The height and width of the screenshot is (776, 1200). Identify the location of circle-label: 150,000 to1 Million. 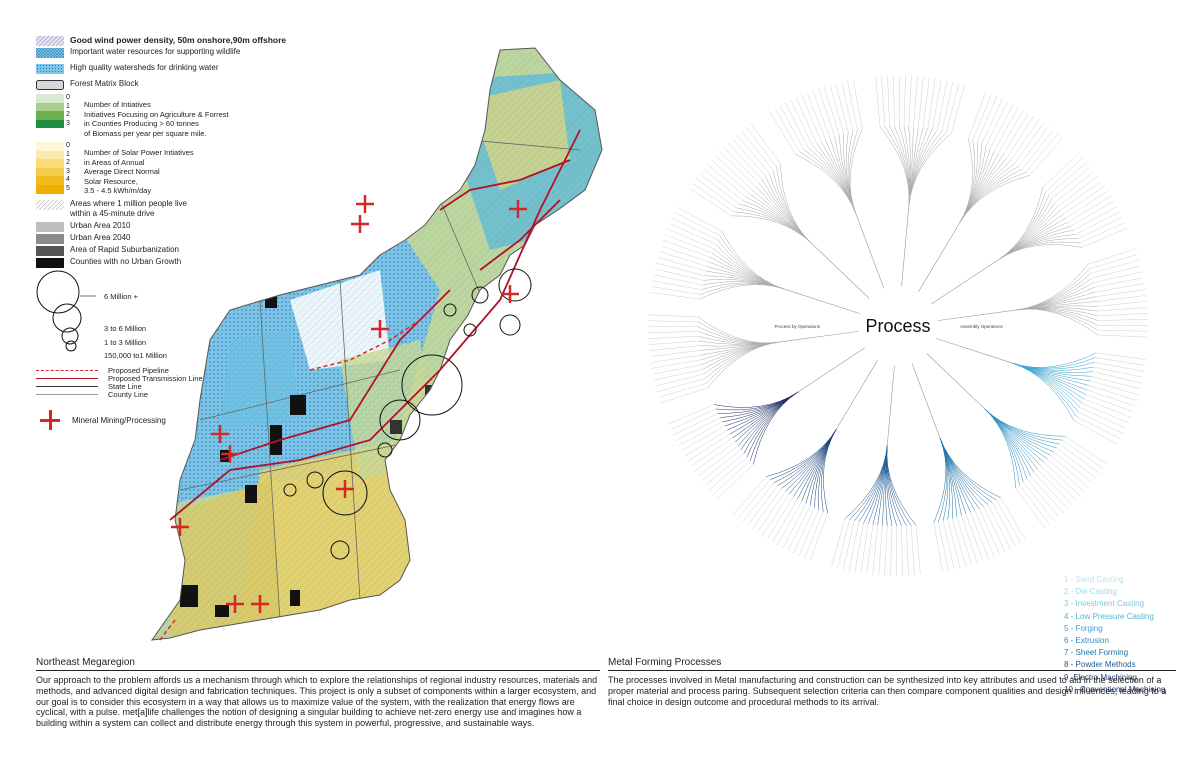
(135, 355).